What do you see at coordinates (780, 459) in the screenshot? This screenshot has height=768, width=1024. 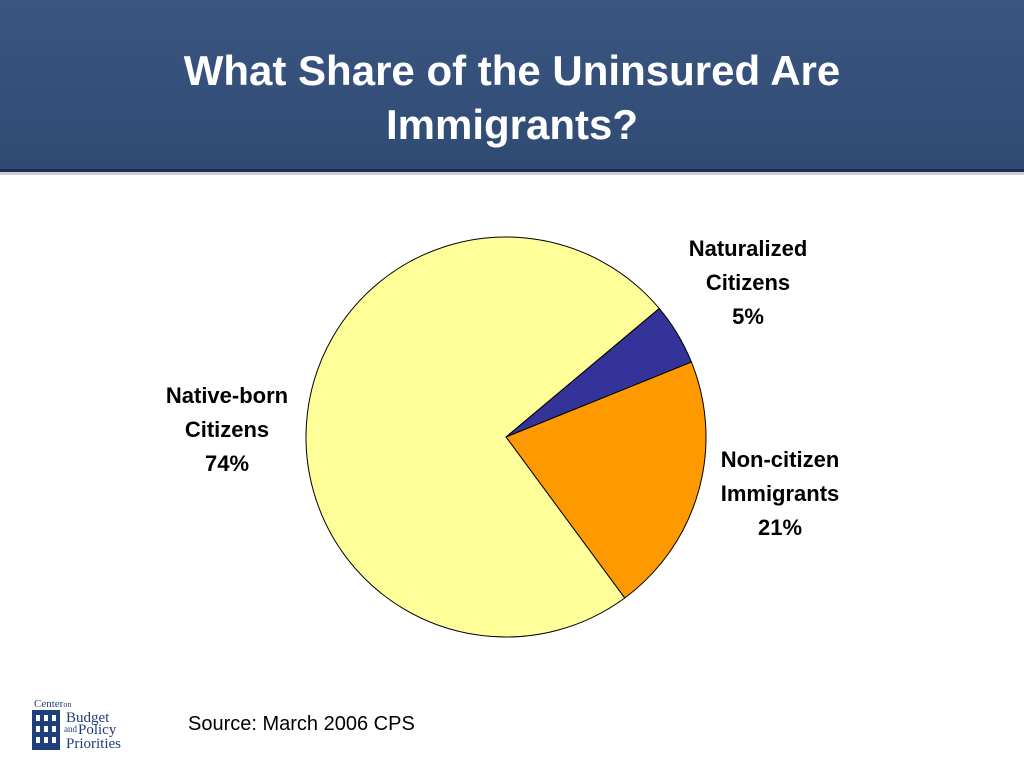 I see `slice-name-line-1: Non-citizen` at bounding box center [780, 459].